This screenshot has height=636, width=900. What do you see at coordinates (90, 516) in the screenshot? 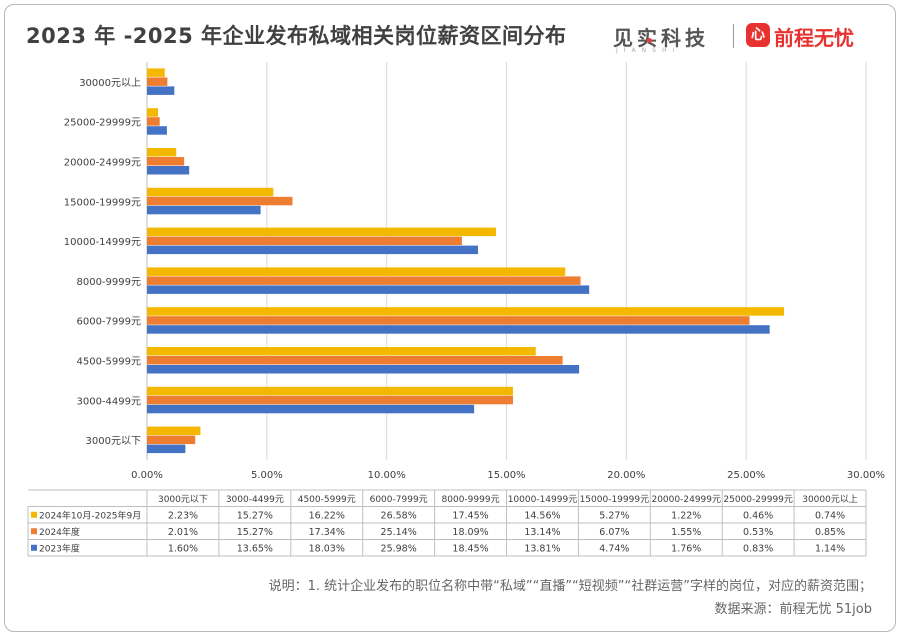
I see `legend-label: 2024年10月-2025年9月` at bounding box center [90, 516].